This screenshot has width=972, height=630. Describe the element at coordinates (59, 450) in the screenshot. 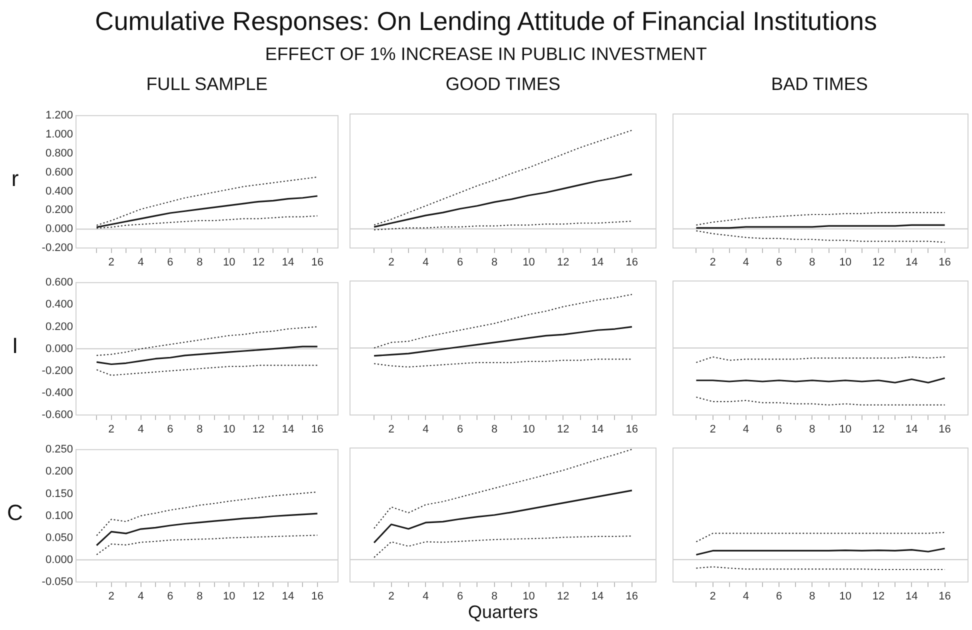

I see `y-tick-label: 0.250` at that location.